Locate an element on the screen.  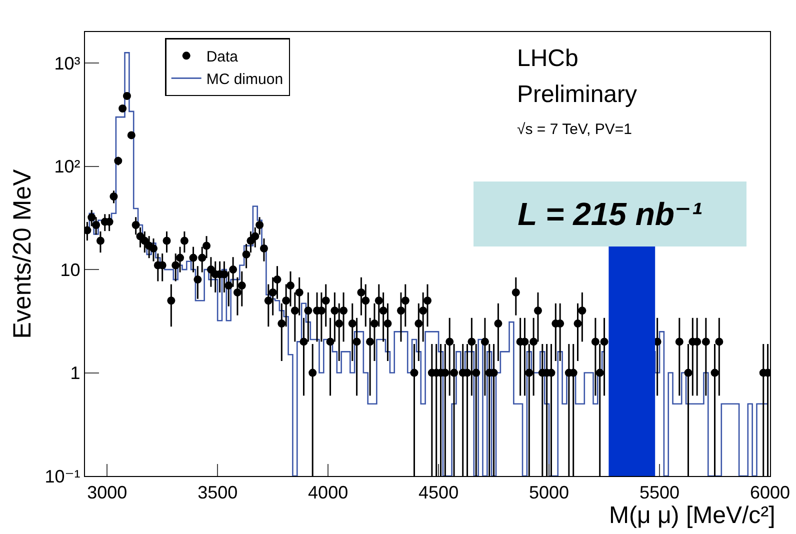
x-tick-label: 3500 is located at coordinates (218, 492).